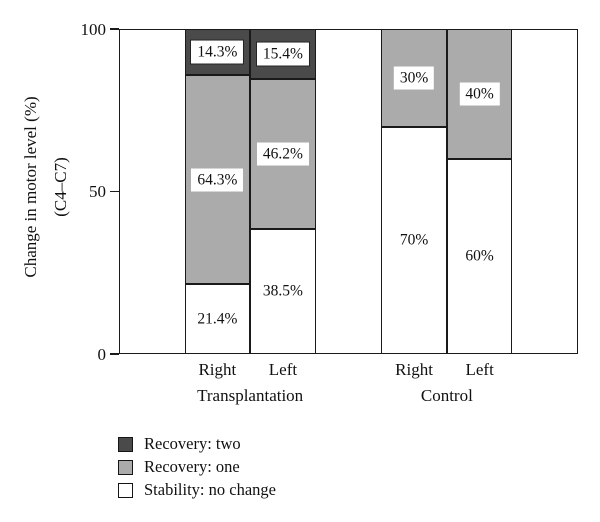  What do you see at coordinates (192, 467) in the screenshot?
I see `legend-label: Recovery: one` at bounding box center [192, 467].